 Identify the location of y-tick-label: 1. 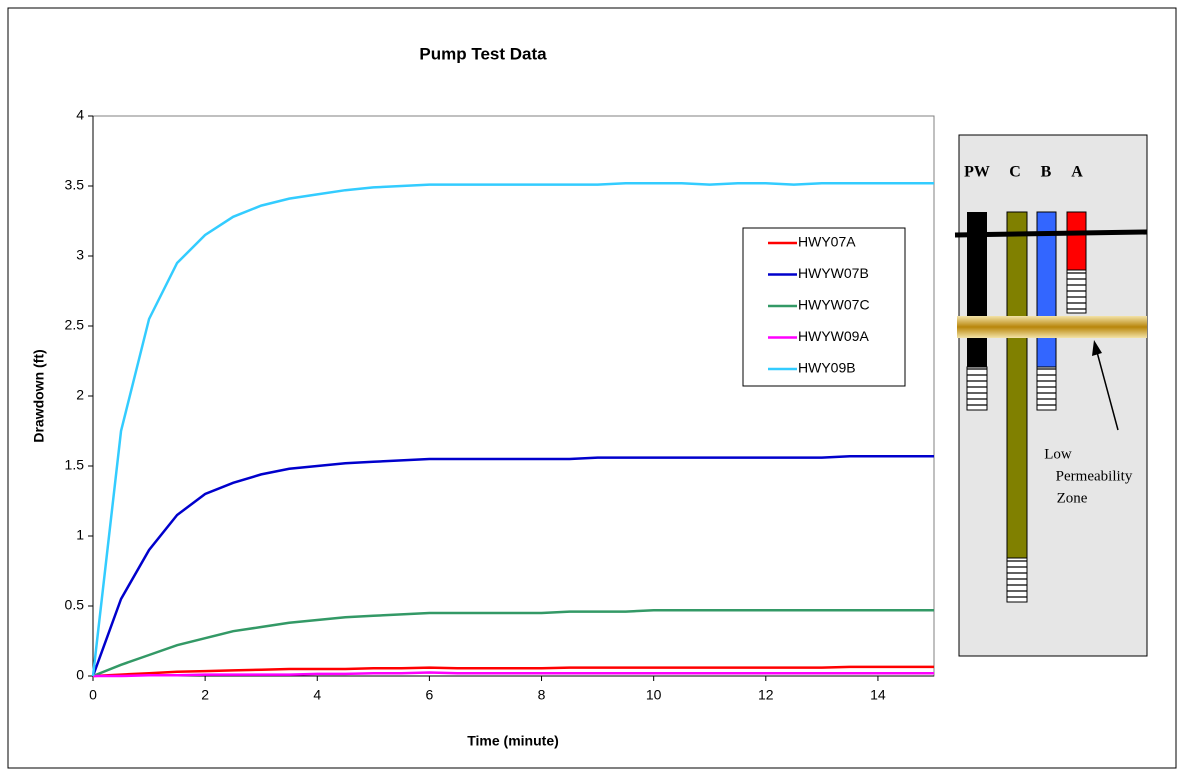
(80, 535).